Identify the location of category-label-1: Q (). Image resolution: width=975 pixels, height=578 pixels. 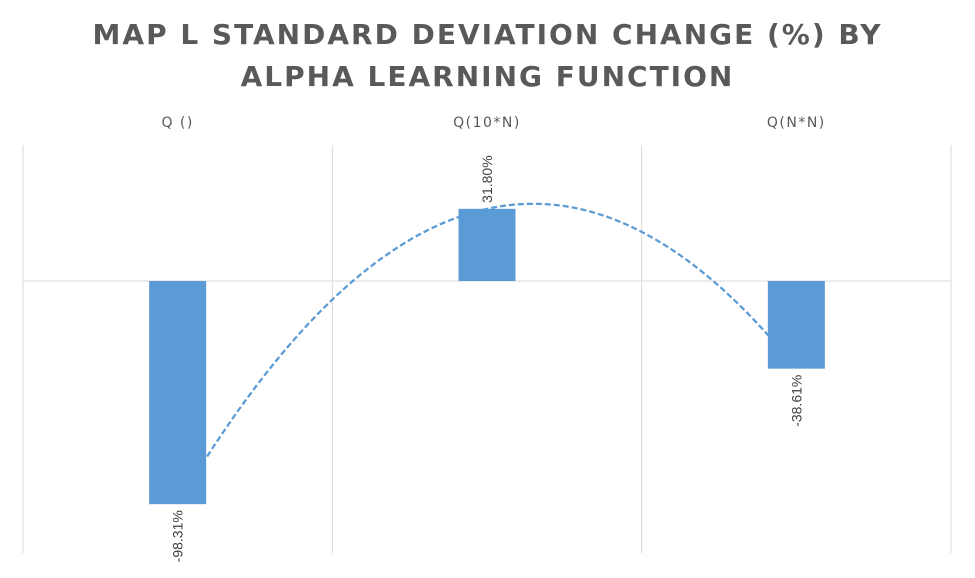
(177, 123).